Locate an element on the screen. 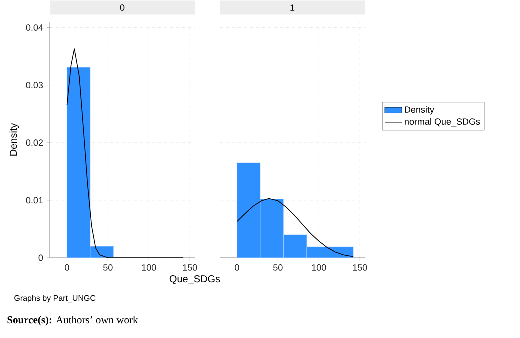  y-tick-label: 0.01 is located at coordinates (35, 200).